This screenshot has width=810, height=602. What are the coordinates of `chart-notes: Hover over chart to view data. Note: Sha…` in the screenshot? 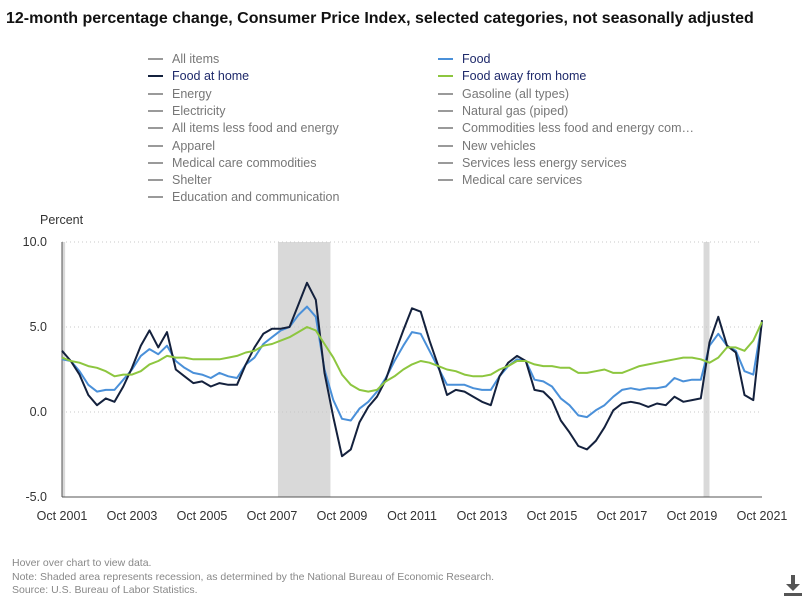 It's located at (253, 577).